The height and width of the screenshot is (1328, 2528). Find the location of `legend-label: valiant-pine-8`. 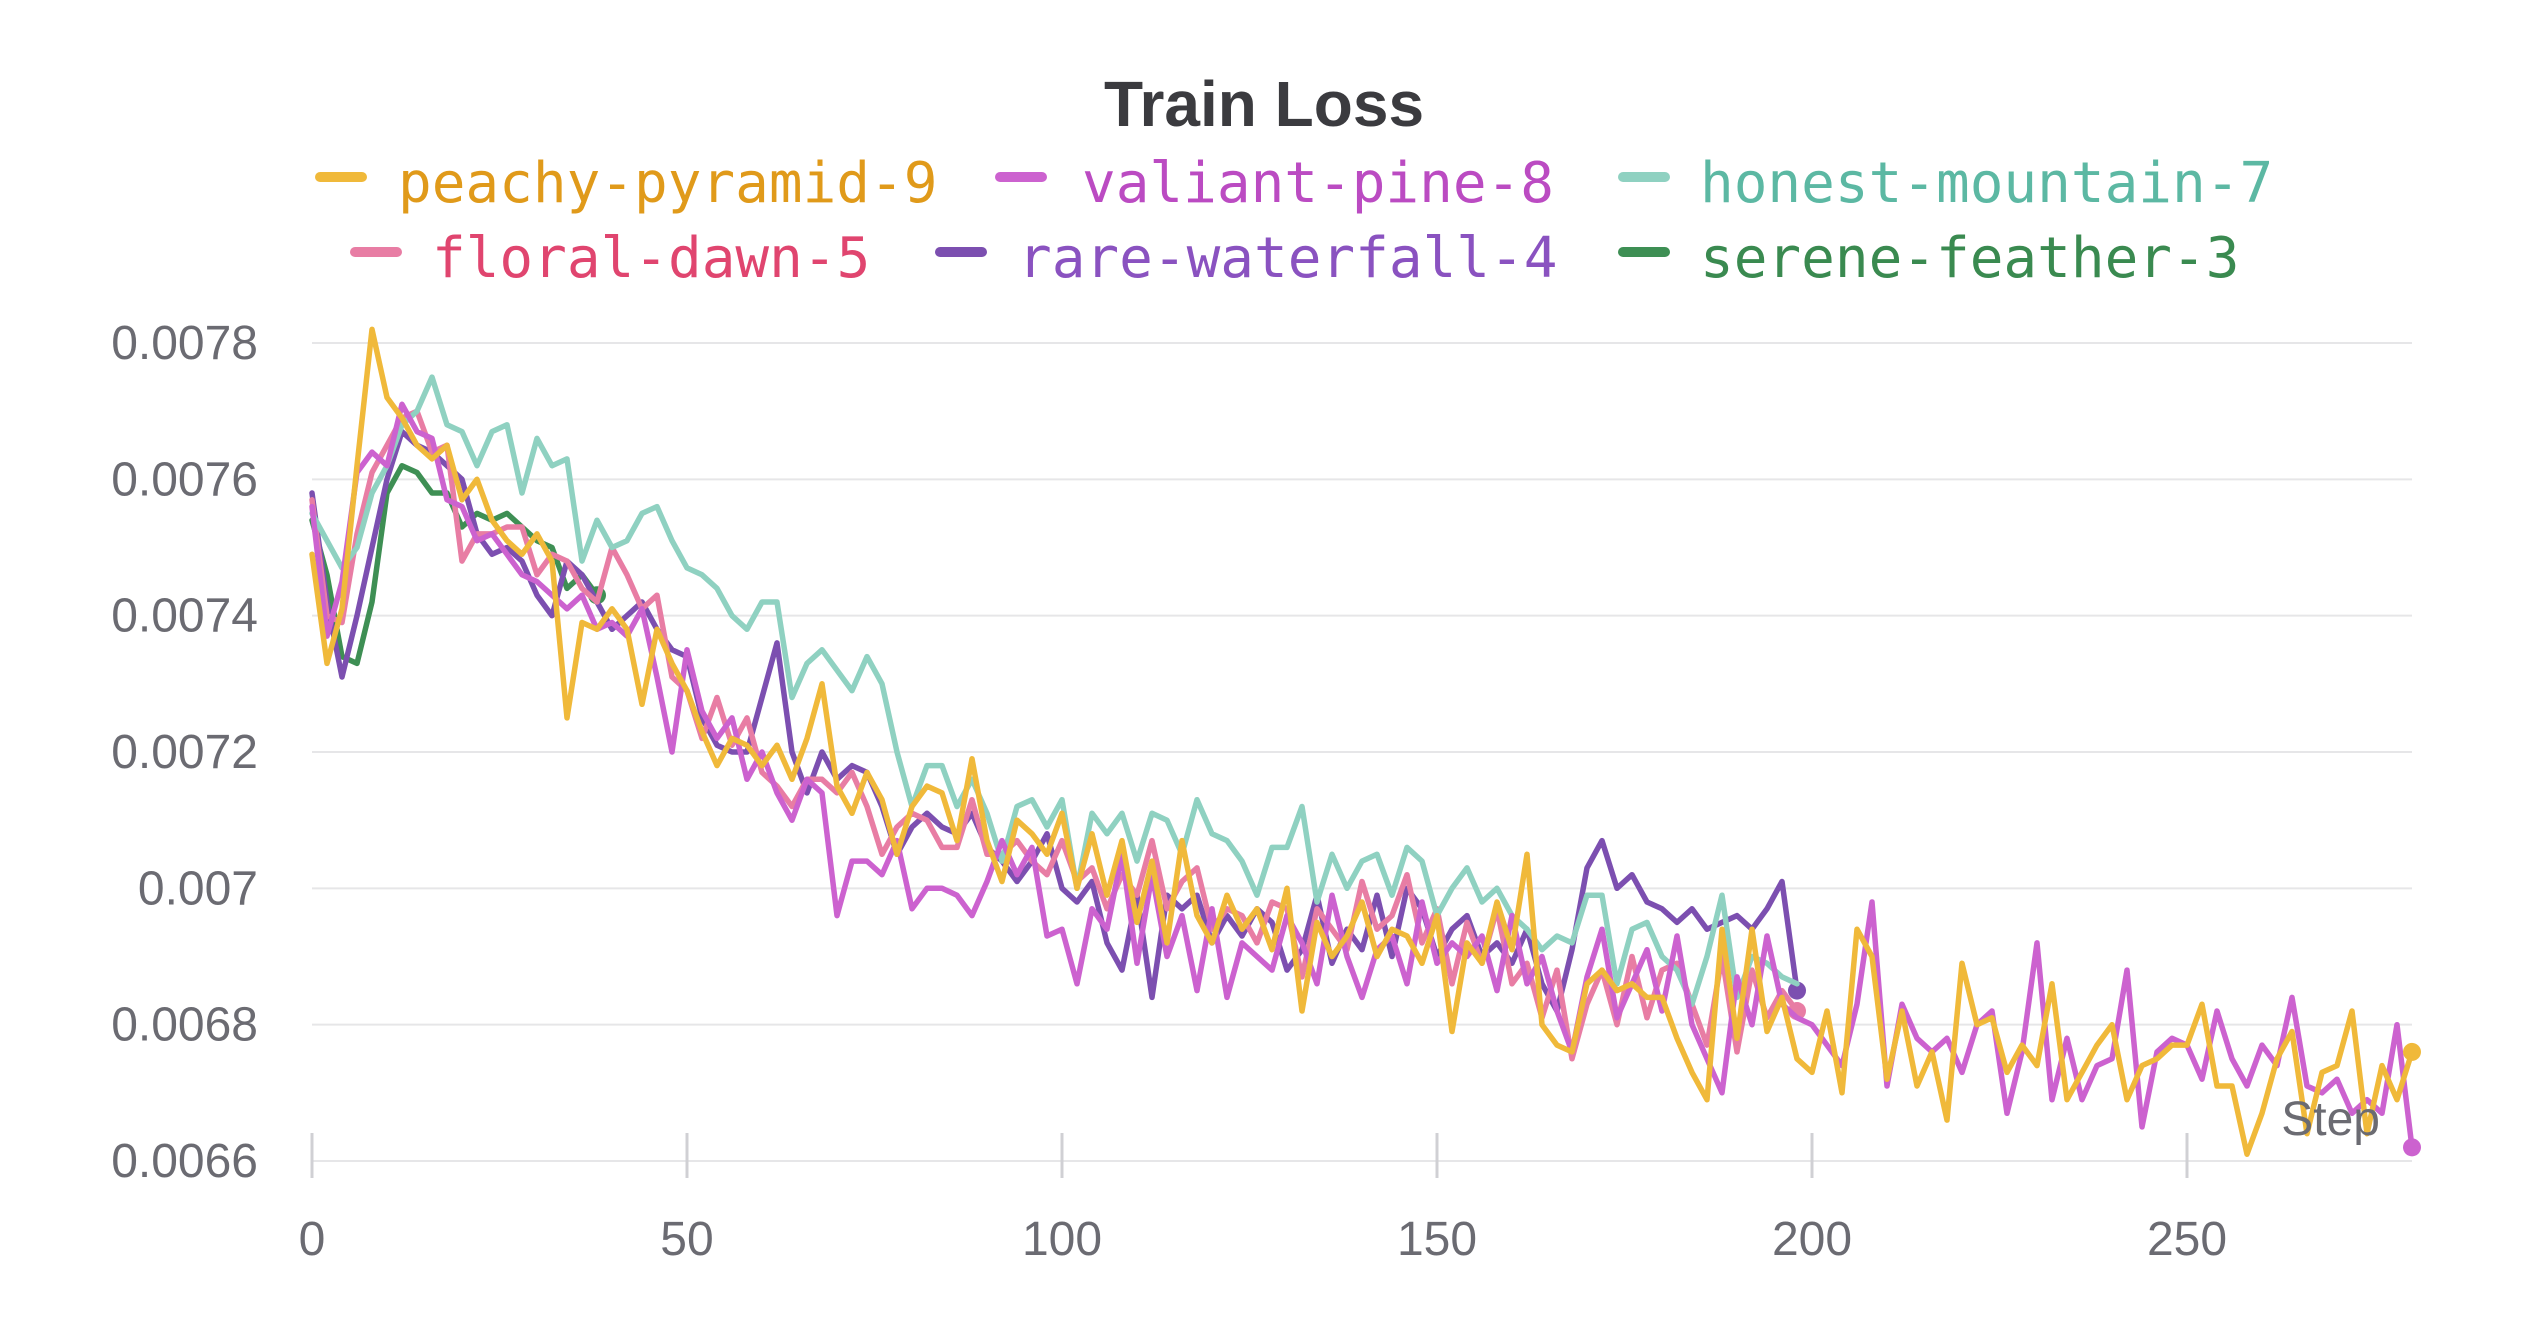

legend-label: valiant-pine-8 is located at coordinates (1318, 183).